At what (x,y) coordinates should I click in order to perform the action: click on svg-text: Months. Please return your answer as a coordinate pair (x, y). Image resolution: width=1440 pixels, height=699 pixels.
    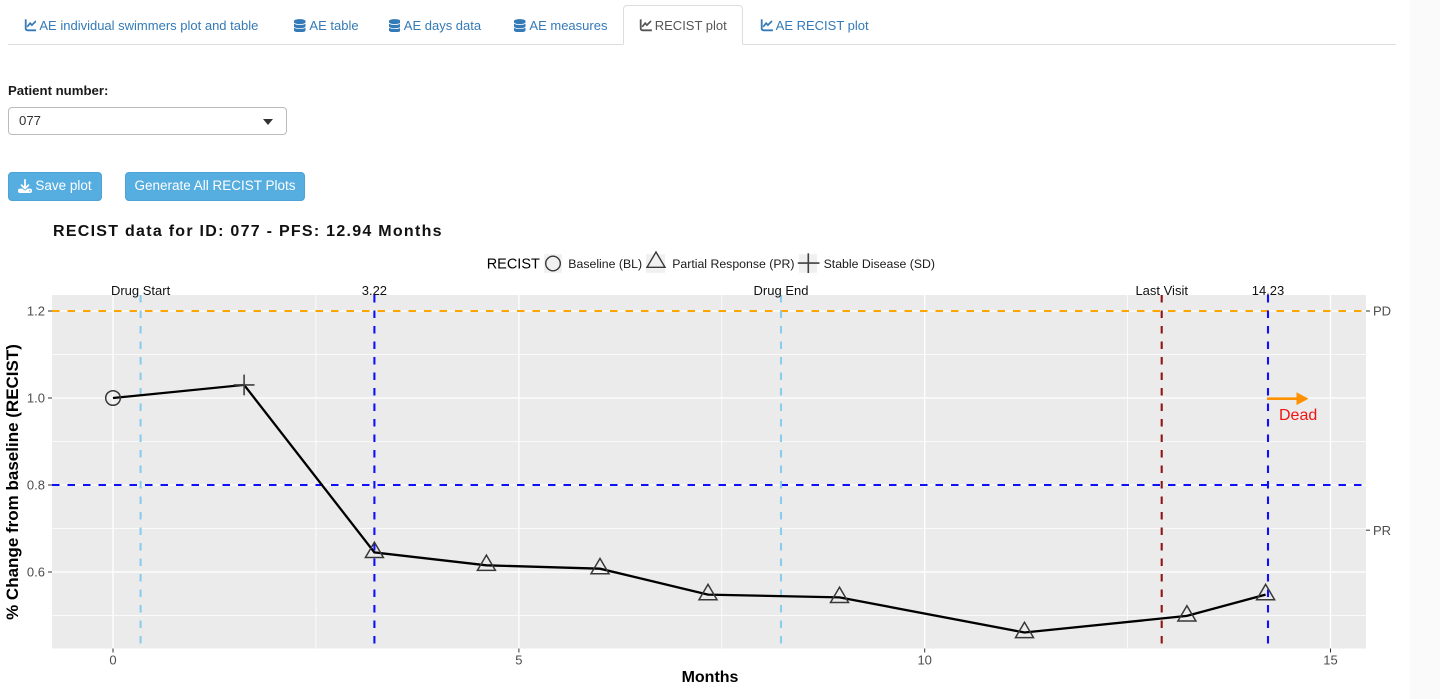
    Looking at the image, I should click on (710, 677).